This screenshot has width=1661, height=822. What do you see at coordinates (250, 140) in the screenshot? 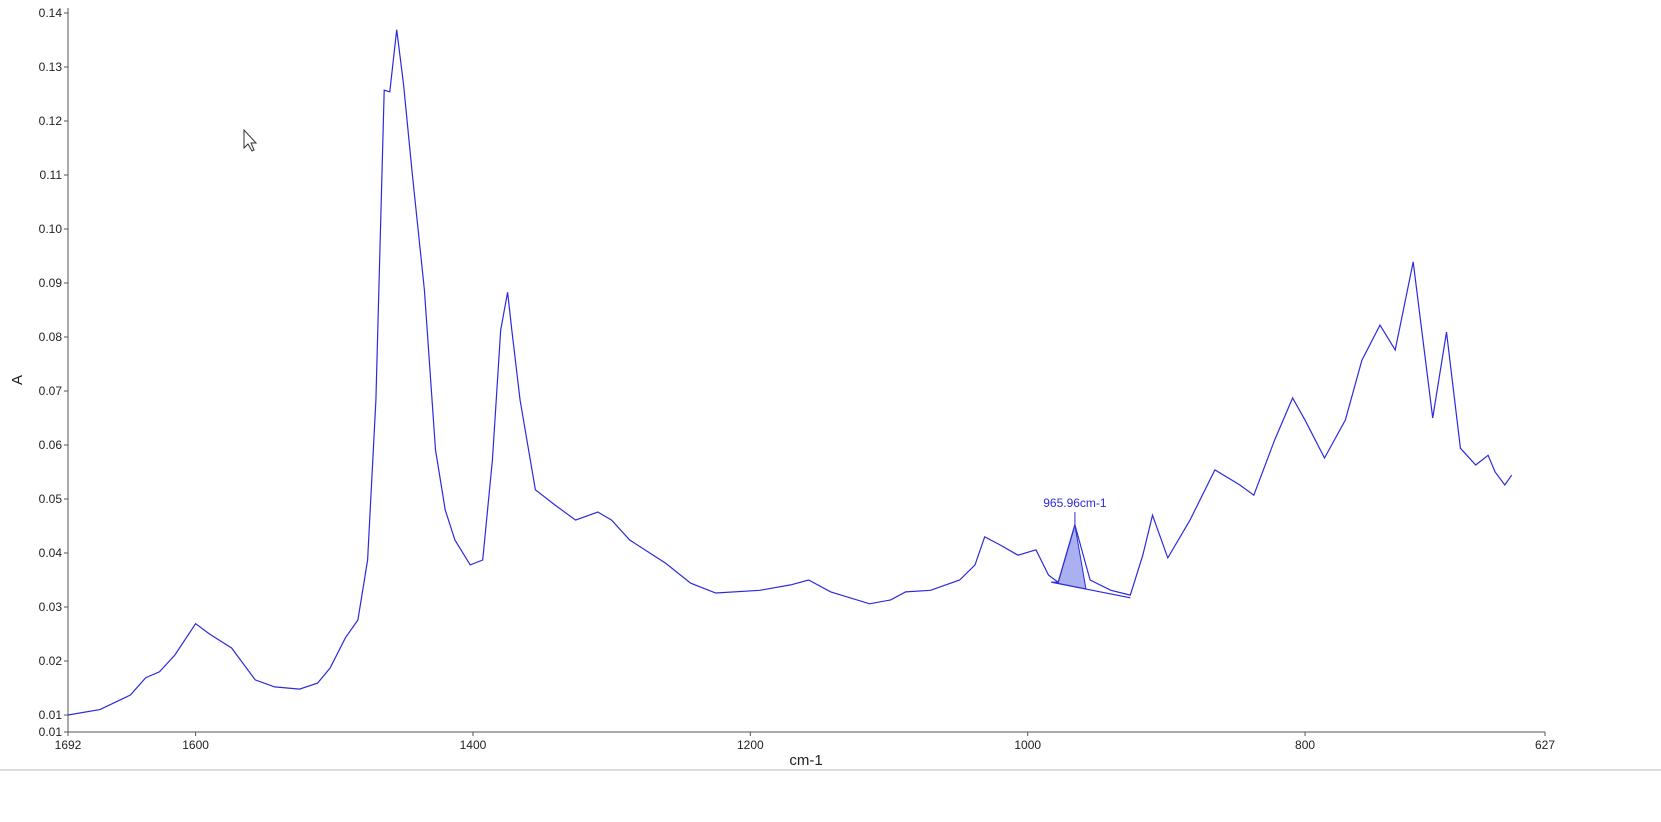
I see `mouse-cursor` at bounding box center [250, 140].